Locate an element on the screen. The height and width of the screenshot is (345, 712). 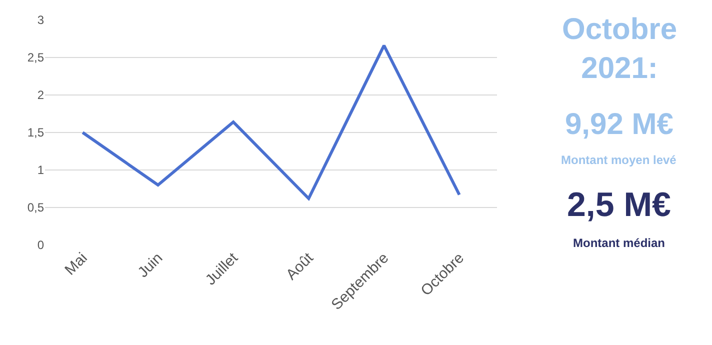
y-tick-label: 0 is located at coordinates (40, 245).